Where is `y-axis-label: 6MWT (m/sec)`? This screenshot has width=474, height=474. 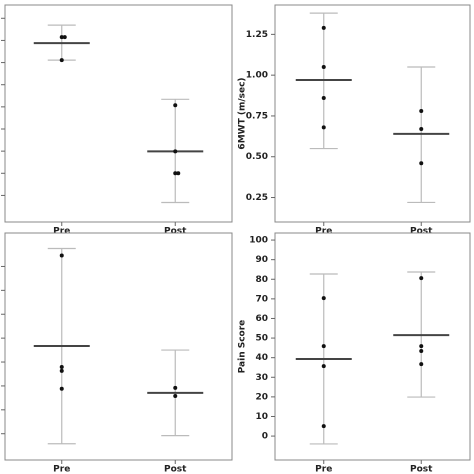 y-axis-label: 6MWT (m/sec) is located at coordinates (243, 113).